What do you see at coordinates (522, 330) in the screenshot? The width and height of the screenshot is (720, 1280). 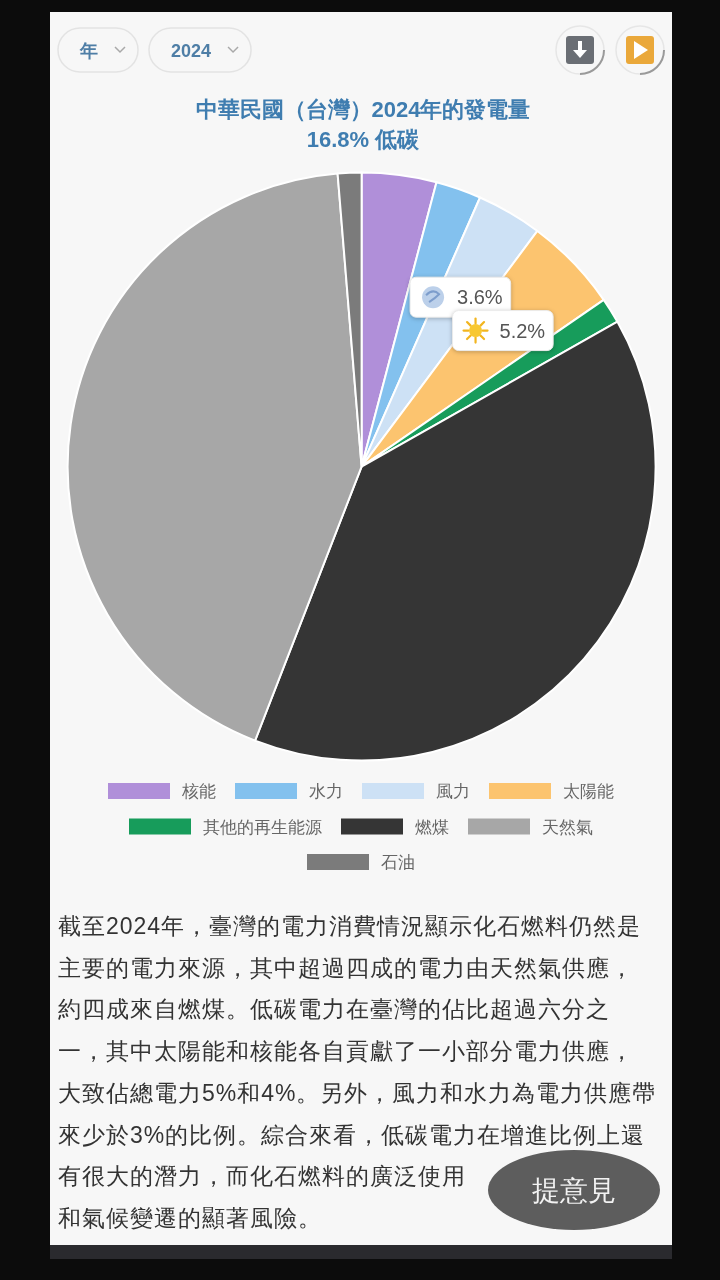 I see `data-label: 5.2%` at bounding box center [522, 330].